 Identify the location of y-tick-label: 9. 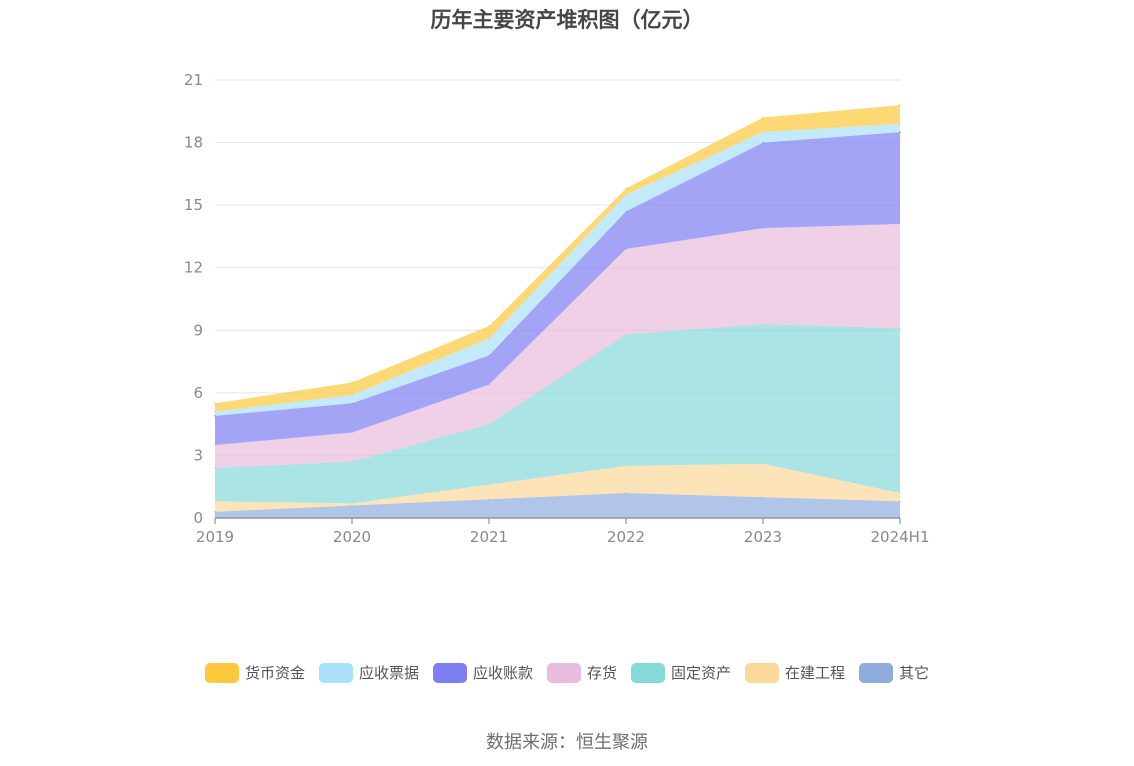
(198, 330).